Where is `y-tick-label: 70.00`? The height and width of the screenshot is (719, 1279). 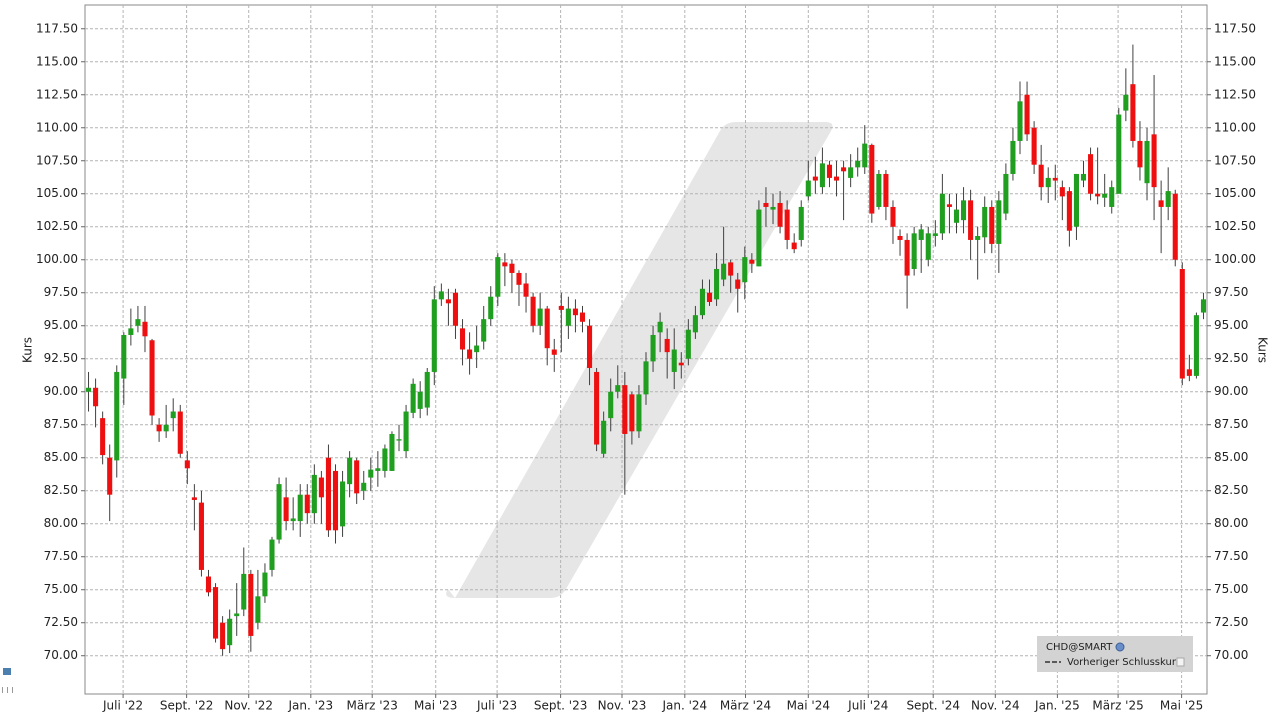 y-tick-label: 70.00 is located at coordinates (61, 655).